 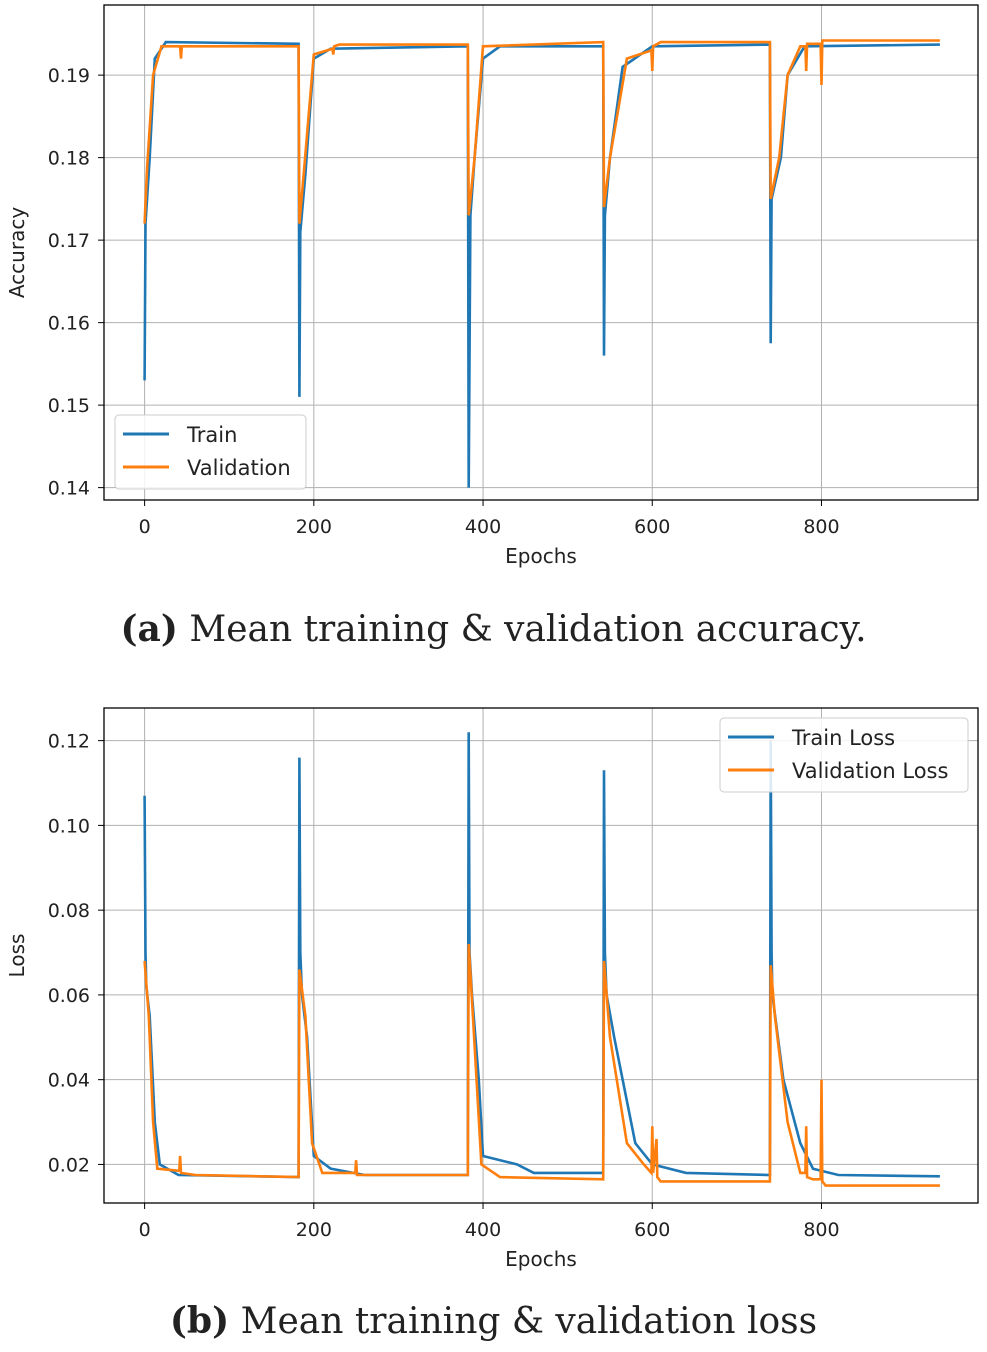 What do you see at coordinates (844, 755) in the screenshot?
I see `legend` at bounding box center [844, 755].